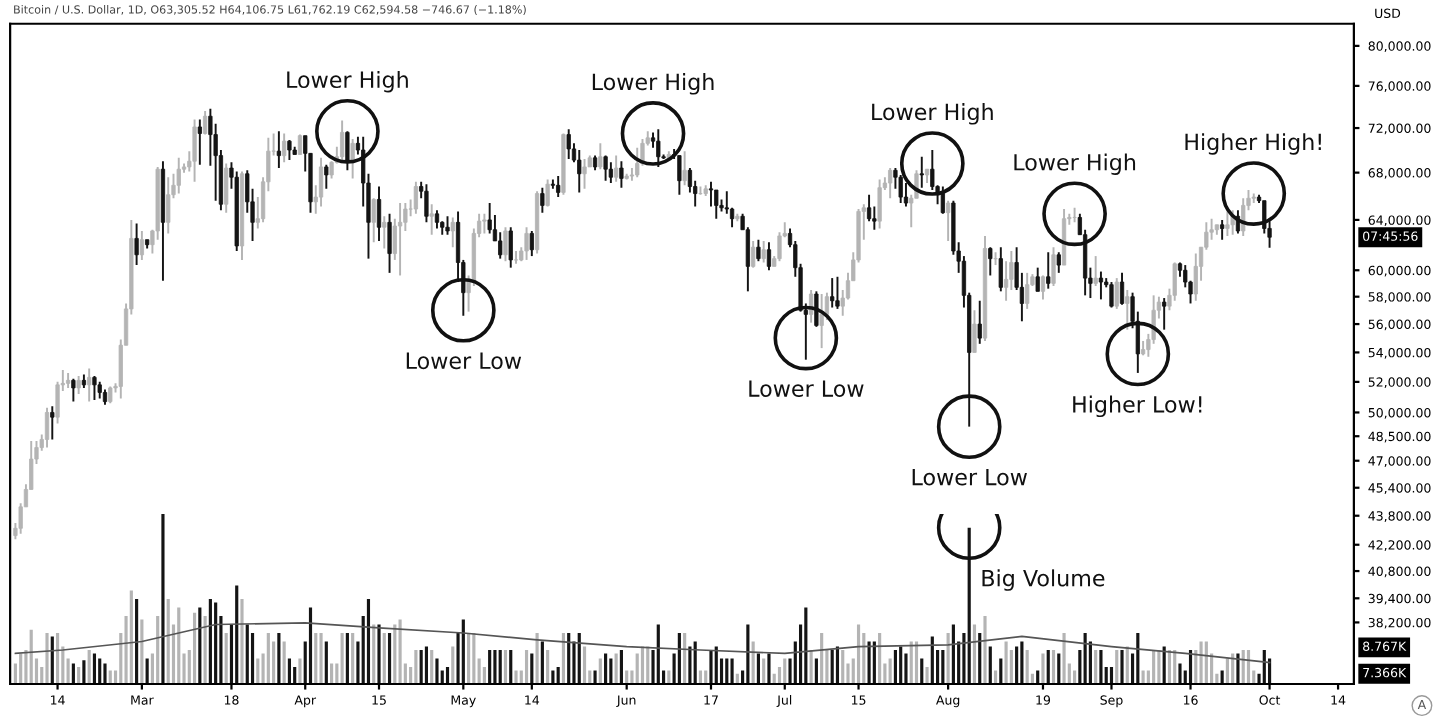 Image resolution: width=1448 pixels, height=720 pixels. What do you see at coordinates (1043, 580) in the screenshot?
I see `annotation: Big Volume` at bounding box center [1043, 580].